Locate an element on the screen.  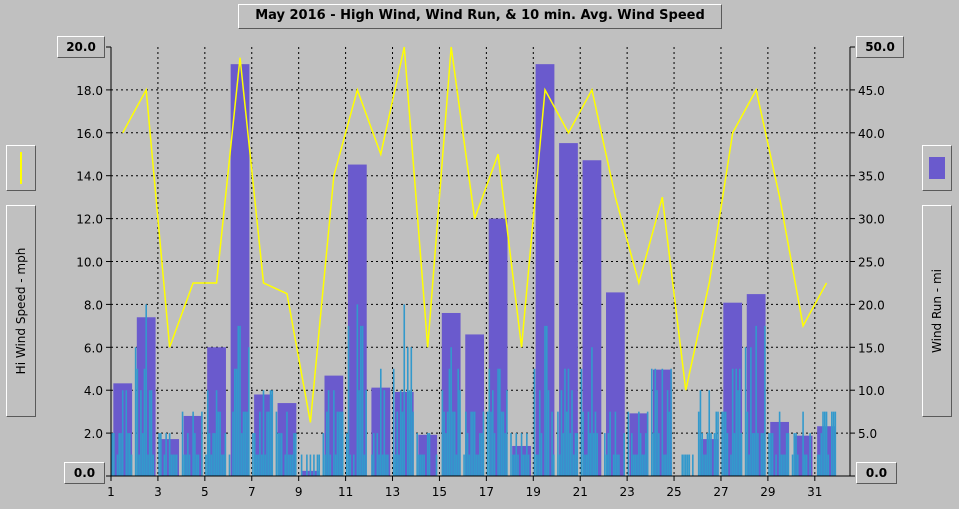
left-tick-label: 14.0 is located at coordinates (89, 177).